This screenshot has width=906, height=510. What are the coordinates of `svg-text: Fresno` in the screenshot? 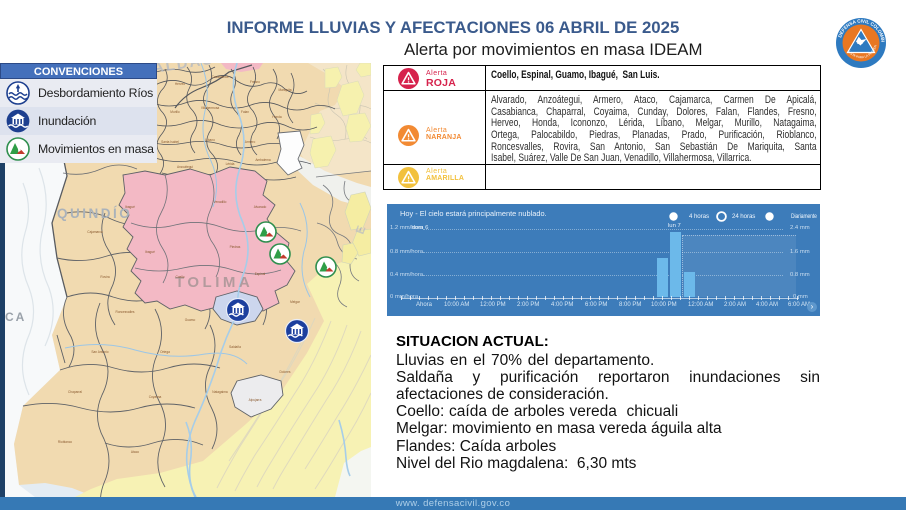 It's located at (255, 82).